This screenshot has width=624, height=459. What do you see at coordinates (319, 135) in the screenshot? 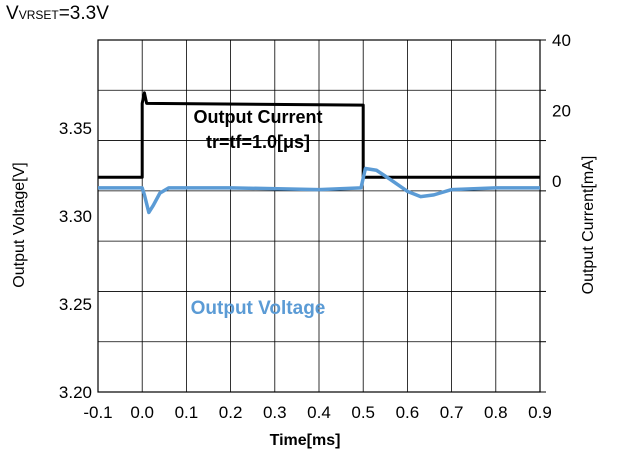
I see `output-current-line` at bounding box center [319, 135].